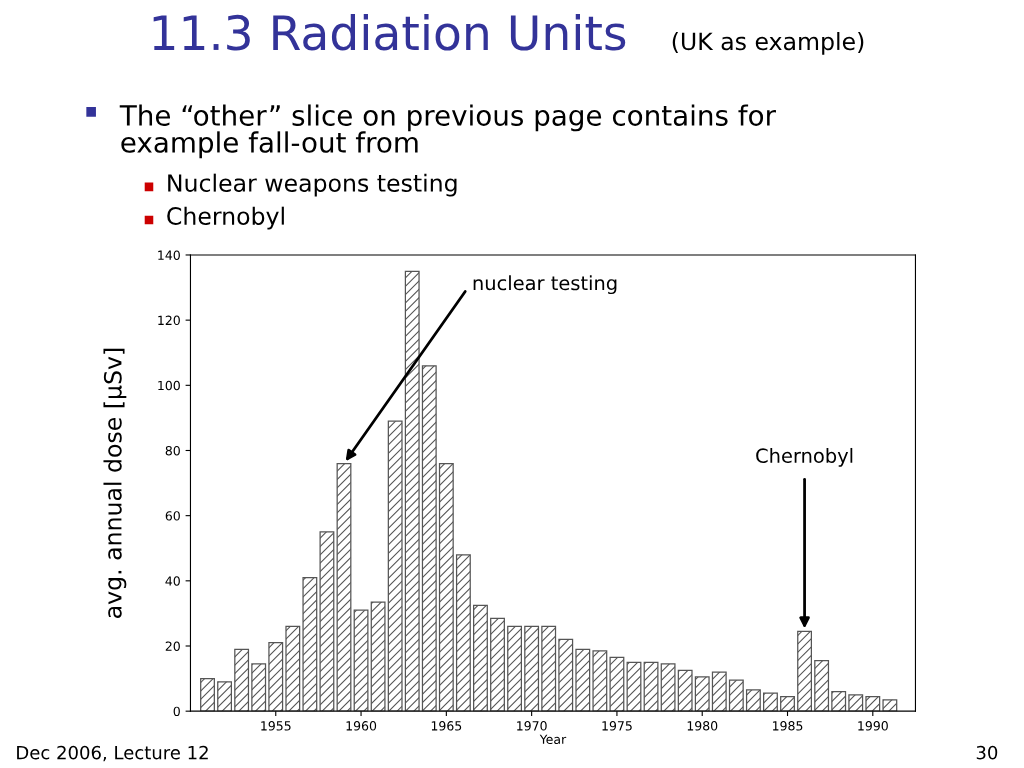 Image resolution: width=1024 pixels, height=768 pixels. Describe the element at coordinates (532, 726) in the screenshot. I see `x-tick-label: 1970` at that location.